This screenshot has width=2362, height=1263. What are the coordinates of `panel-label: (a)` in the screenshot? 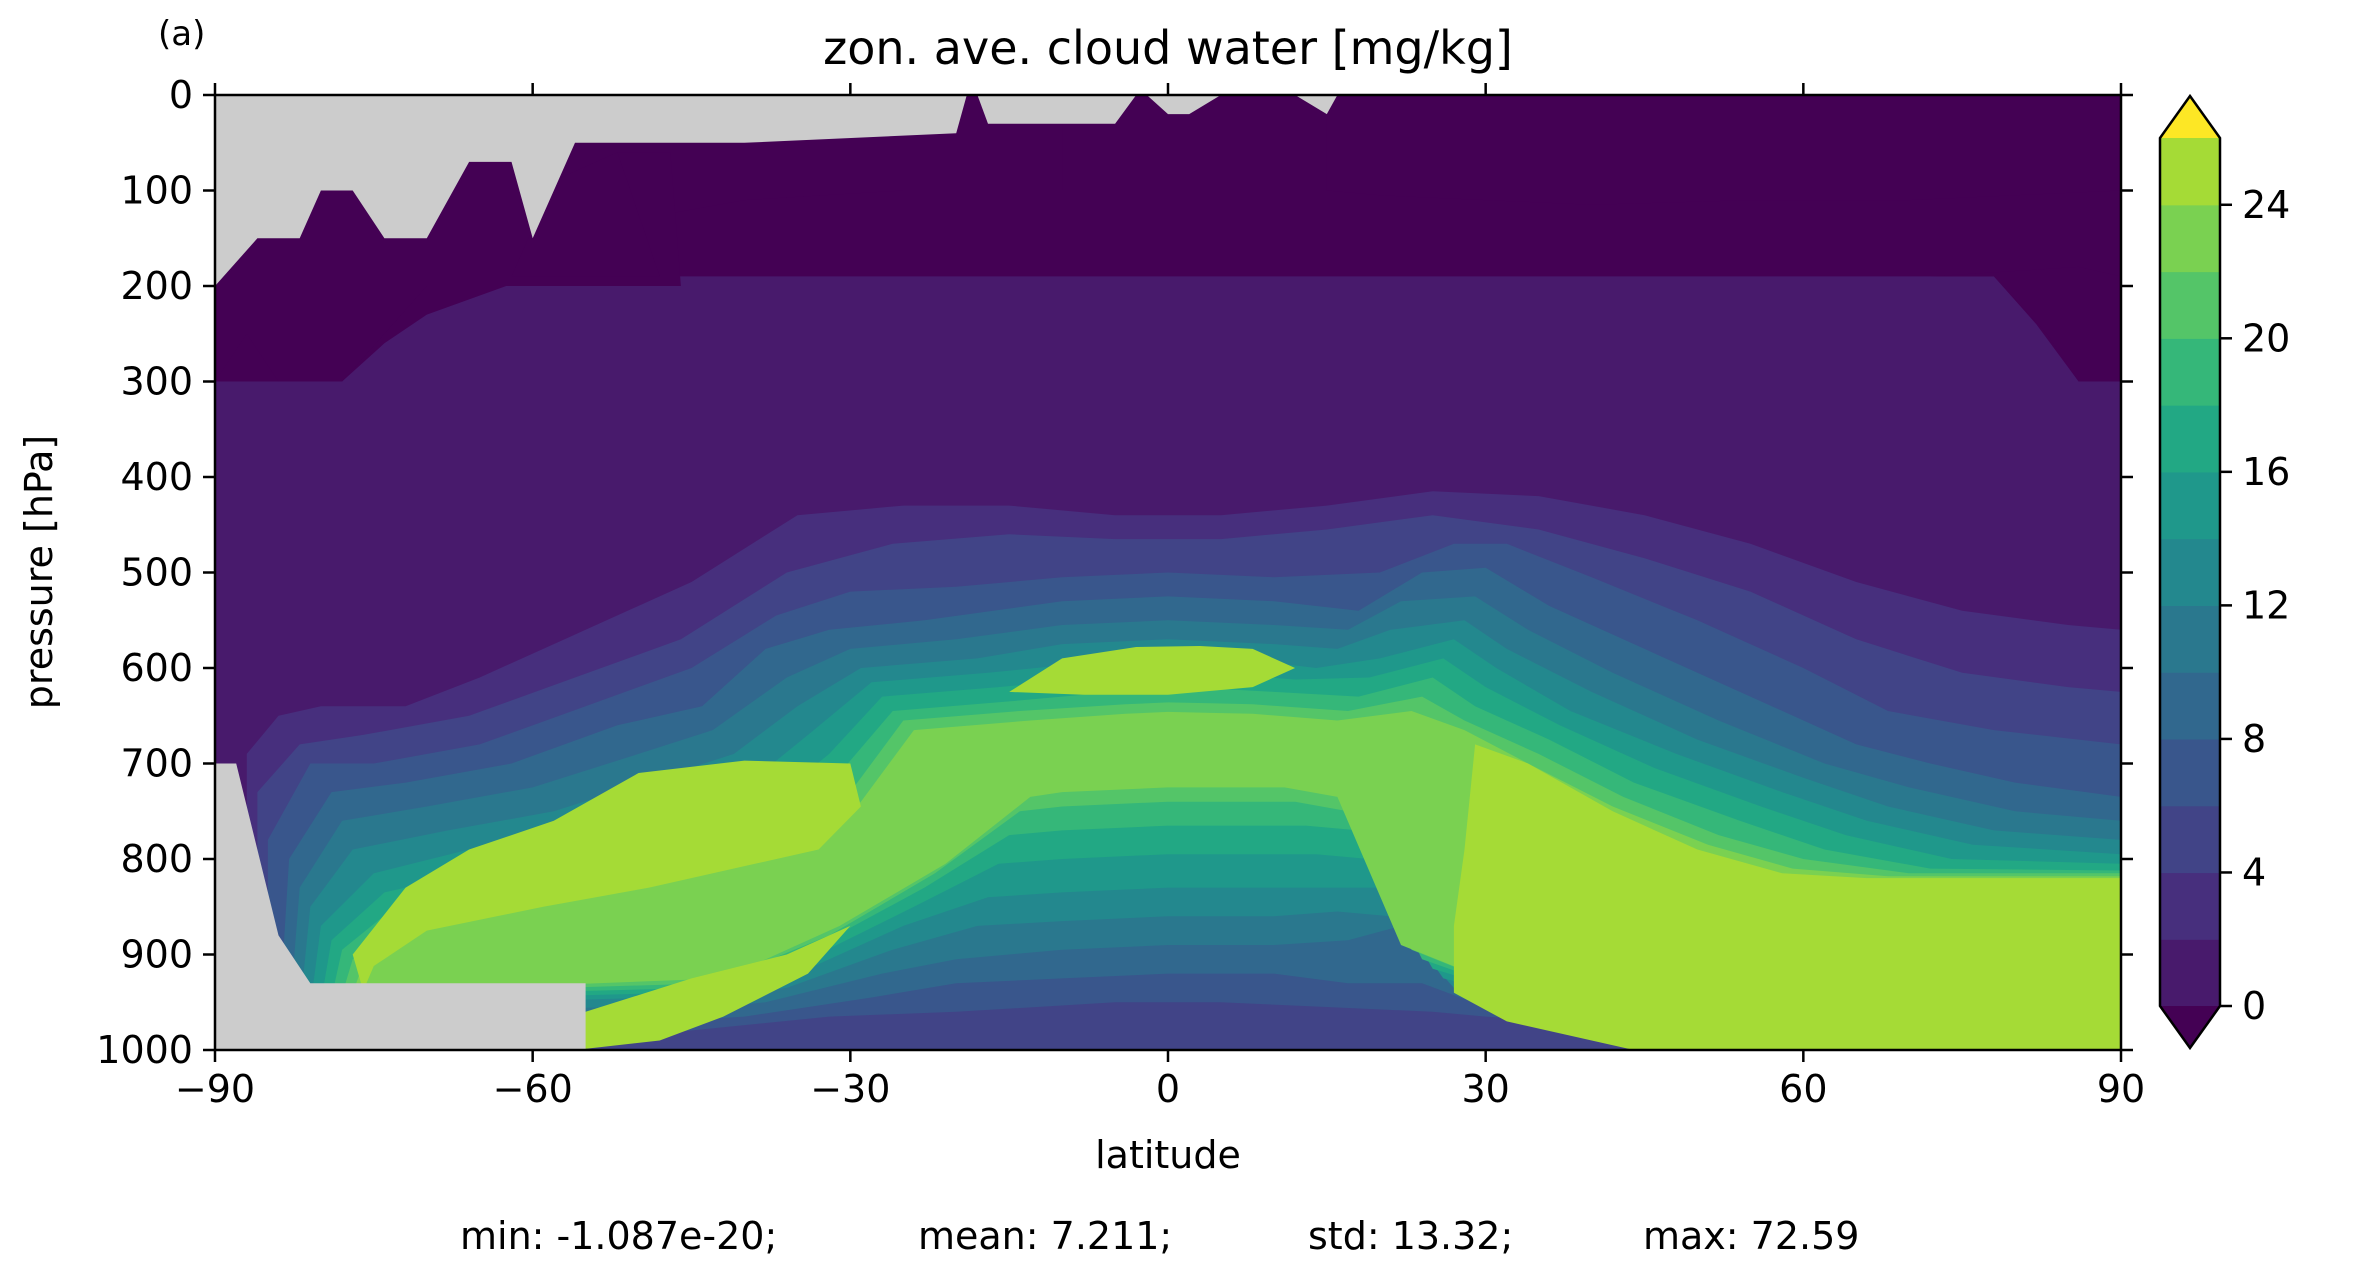 It's located at (181, 34).